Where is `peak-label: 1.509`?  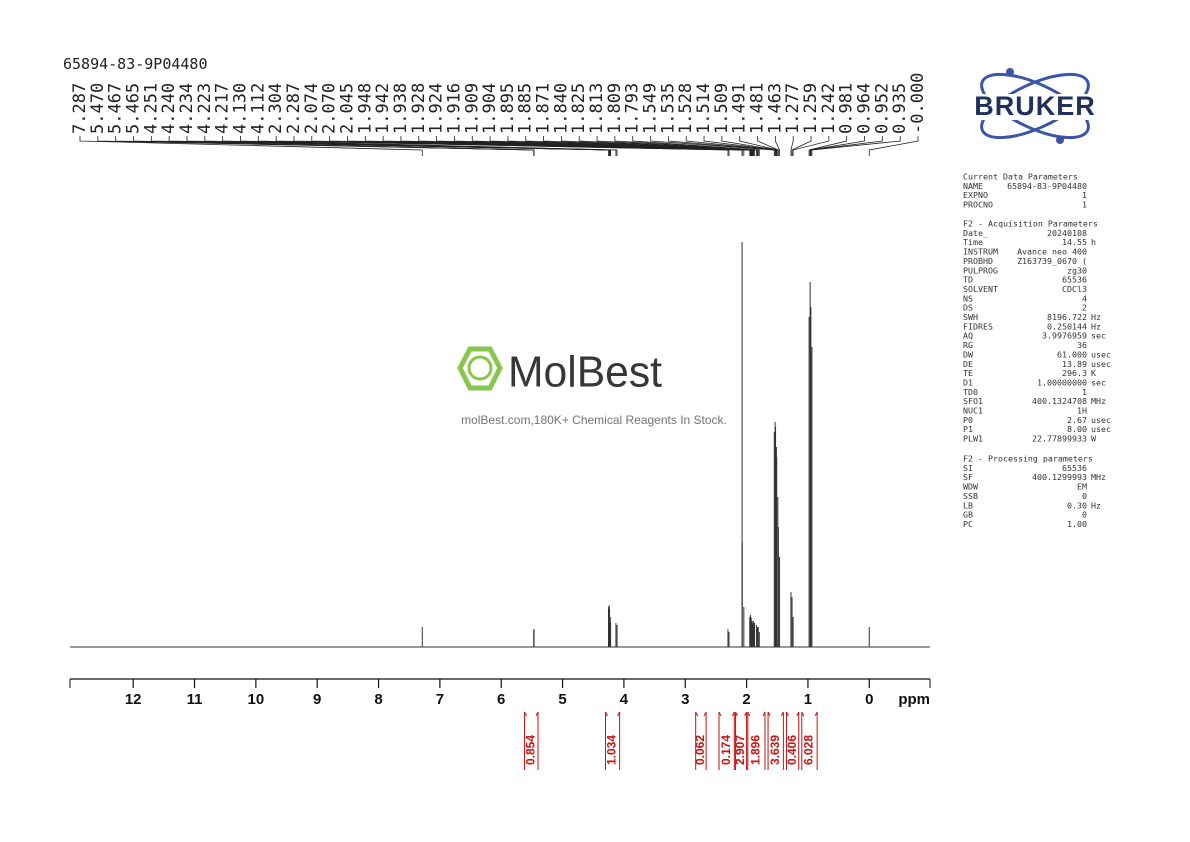
peak-label: 1.509 is located at coordinates (722, 108).